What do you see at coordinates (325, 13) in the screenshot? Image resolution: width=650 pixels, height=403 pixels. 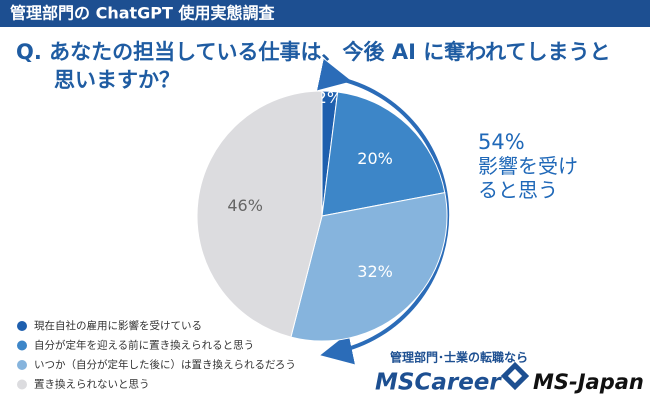 I see `header-bar` at bounding box center [325, 13].